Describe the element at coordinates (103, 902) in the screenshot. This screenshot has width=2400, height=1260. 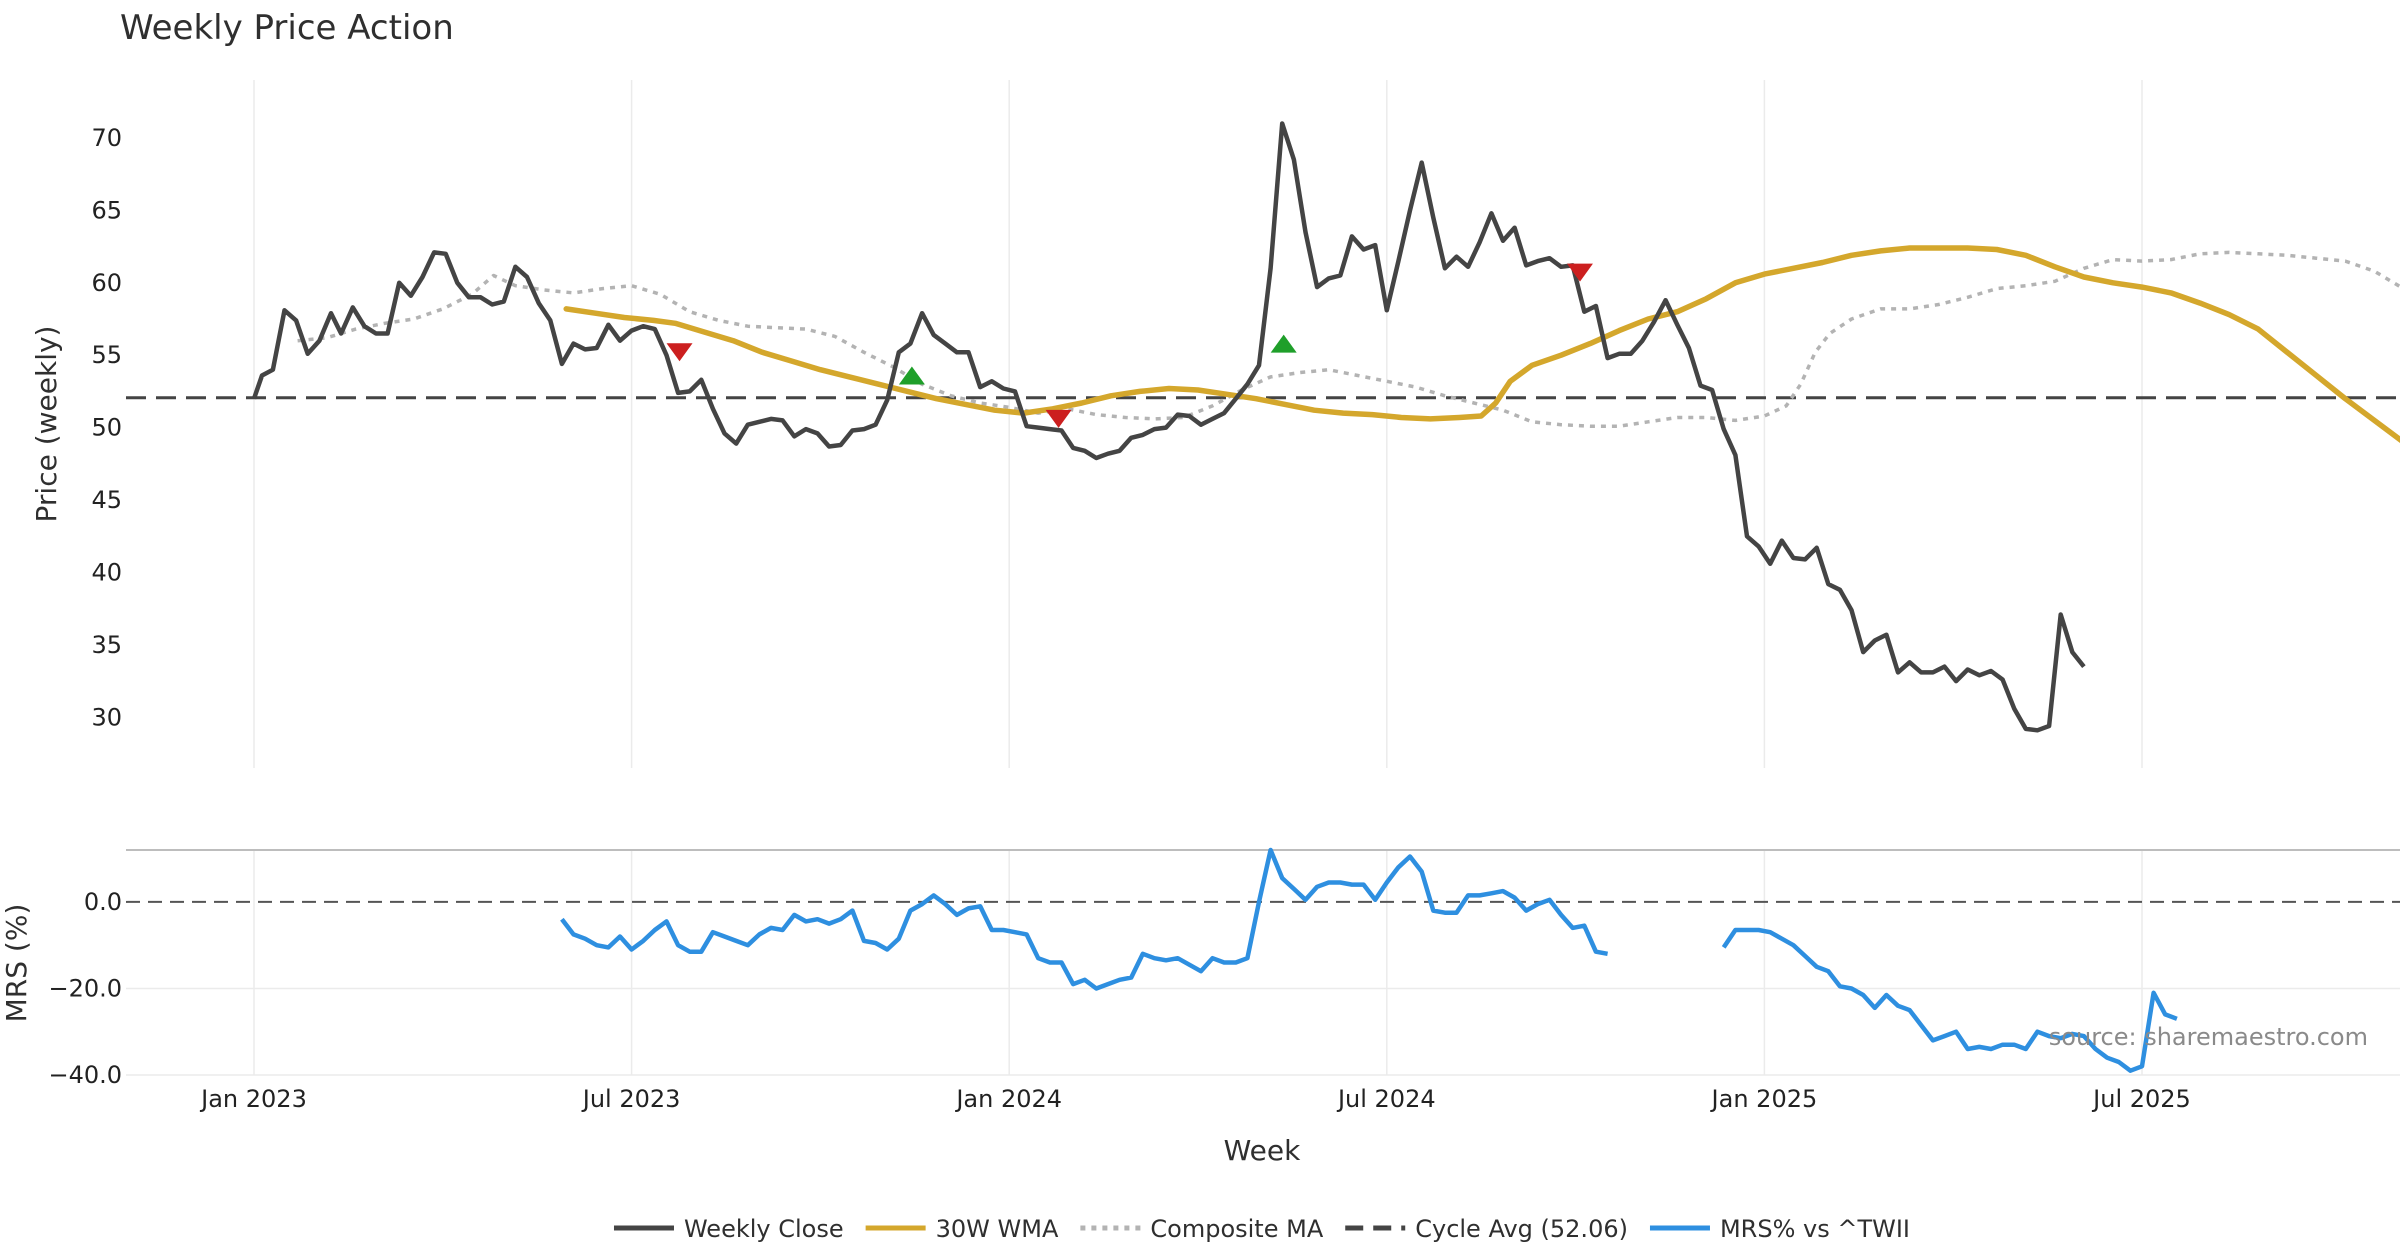
I see `mrs-y-tick-label: 0.0` at that location.